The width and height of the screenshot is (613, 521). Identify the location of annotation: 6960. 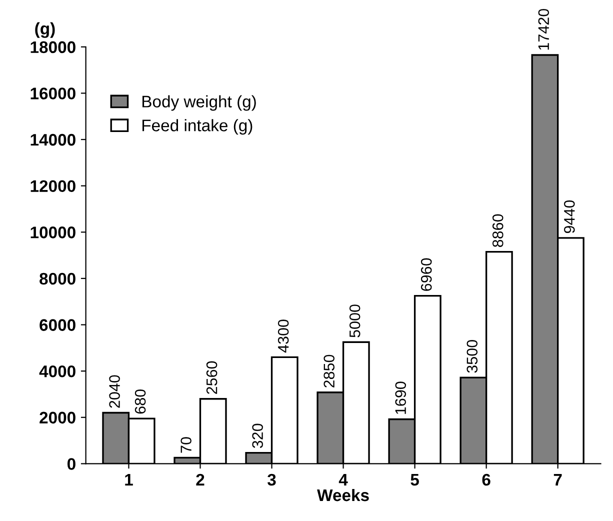
(426, 274).